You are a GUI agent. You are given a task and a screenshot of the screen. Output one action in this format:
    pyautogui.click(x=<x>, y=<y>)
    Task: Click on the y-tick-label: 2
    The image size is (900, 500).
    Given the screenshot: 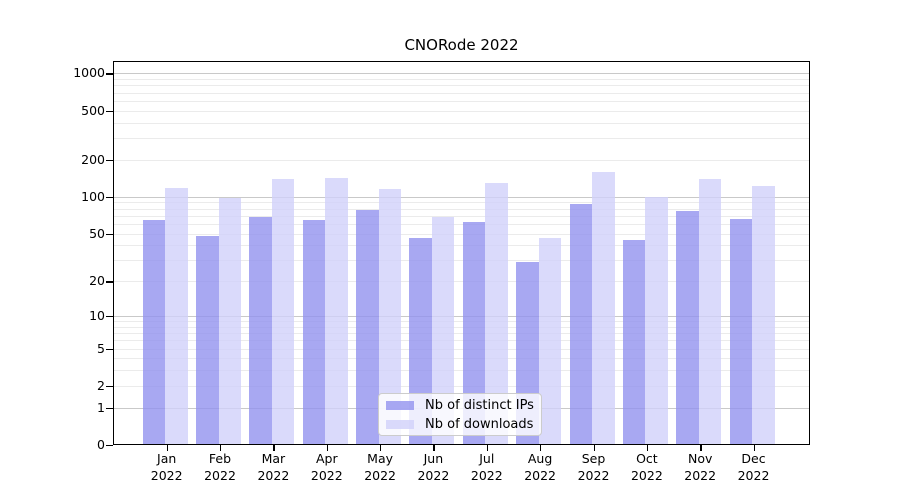 What is the action you would take?
    pyautogui.click(x=101, y=385)
    